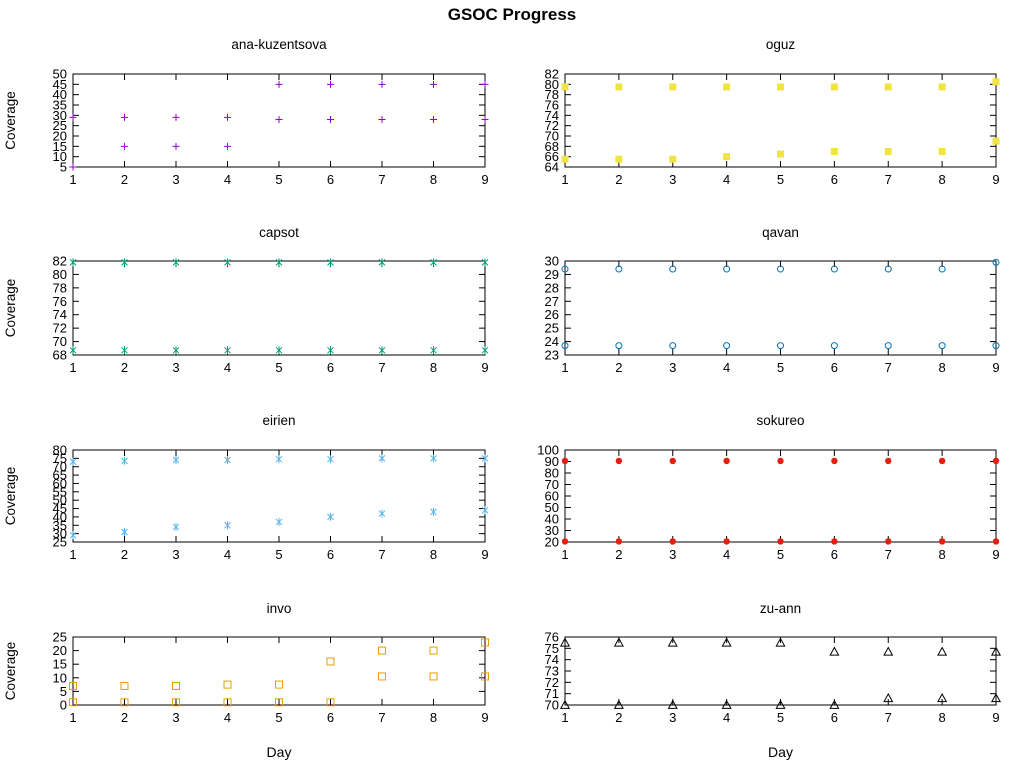  Describe the element at coordinates (552, 496) in the screenshot. I see `y-tick-label: 60` at that location.